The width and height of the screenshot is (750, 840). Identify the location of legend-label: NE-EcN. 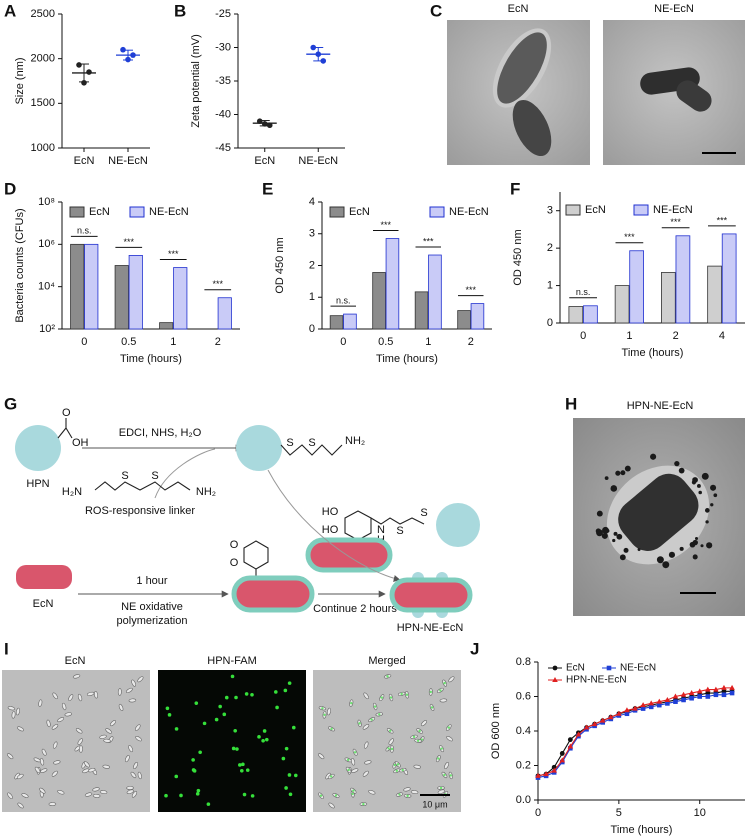
(638, 668).